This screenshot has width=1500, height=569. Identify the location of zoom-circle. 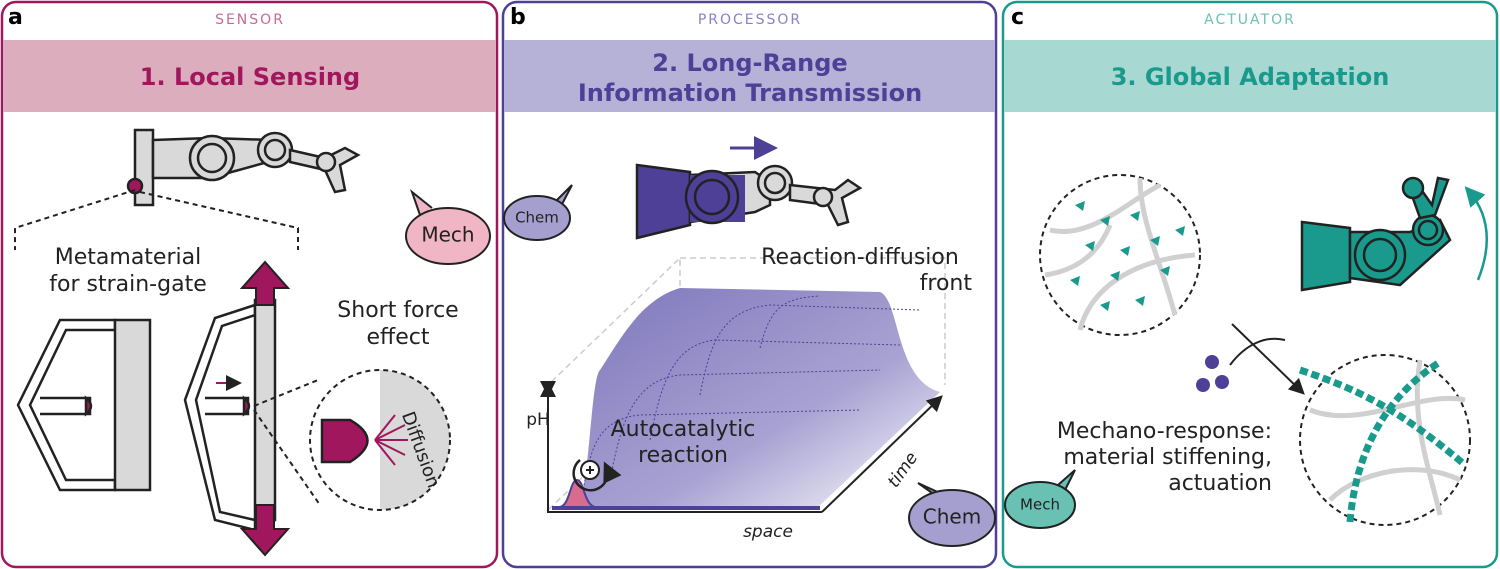
(352, 440).